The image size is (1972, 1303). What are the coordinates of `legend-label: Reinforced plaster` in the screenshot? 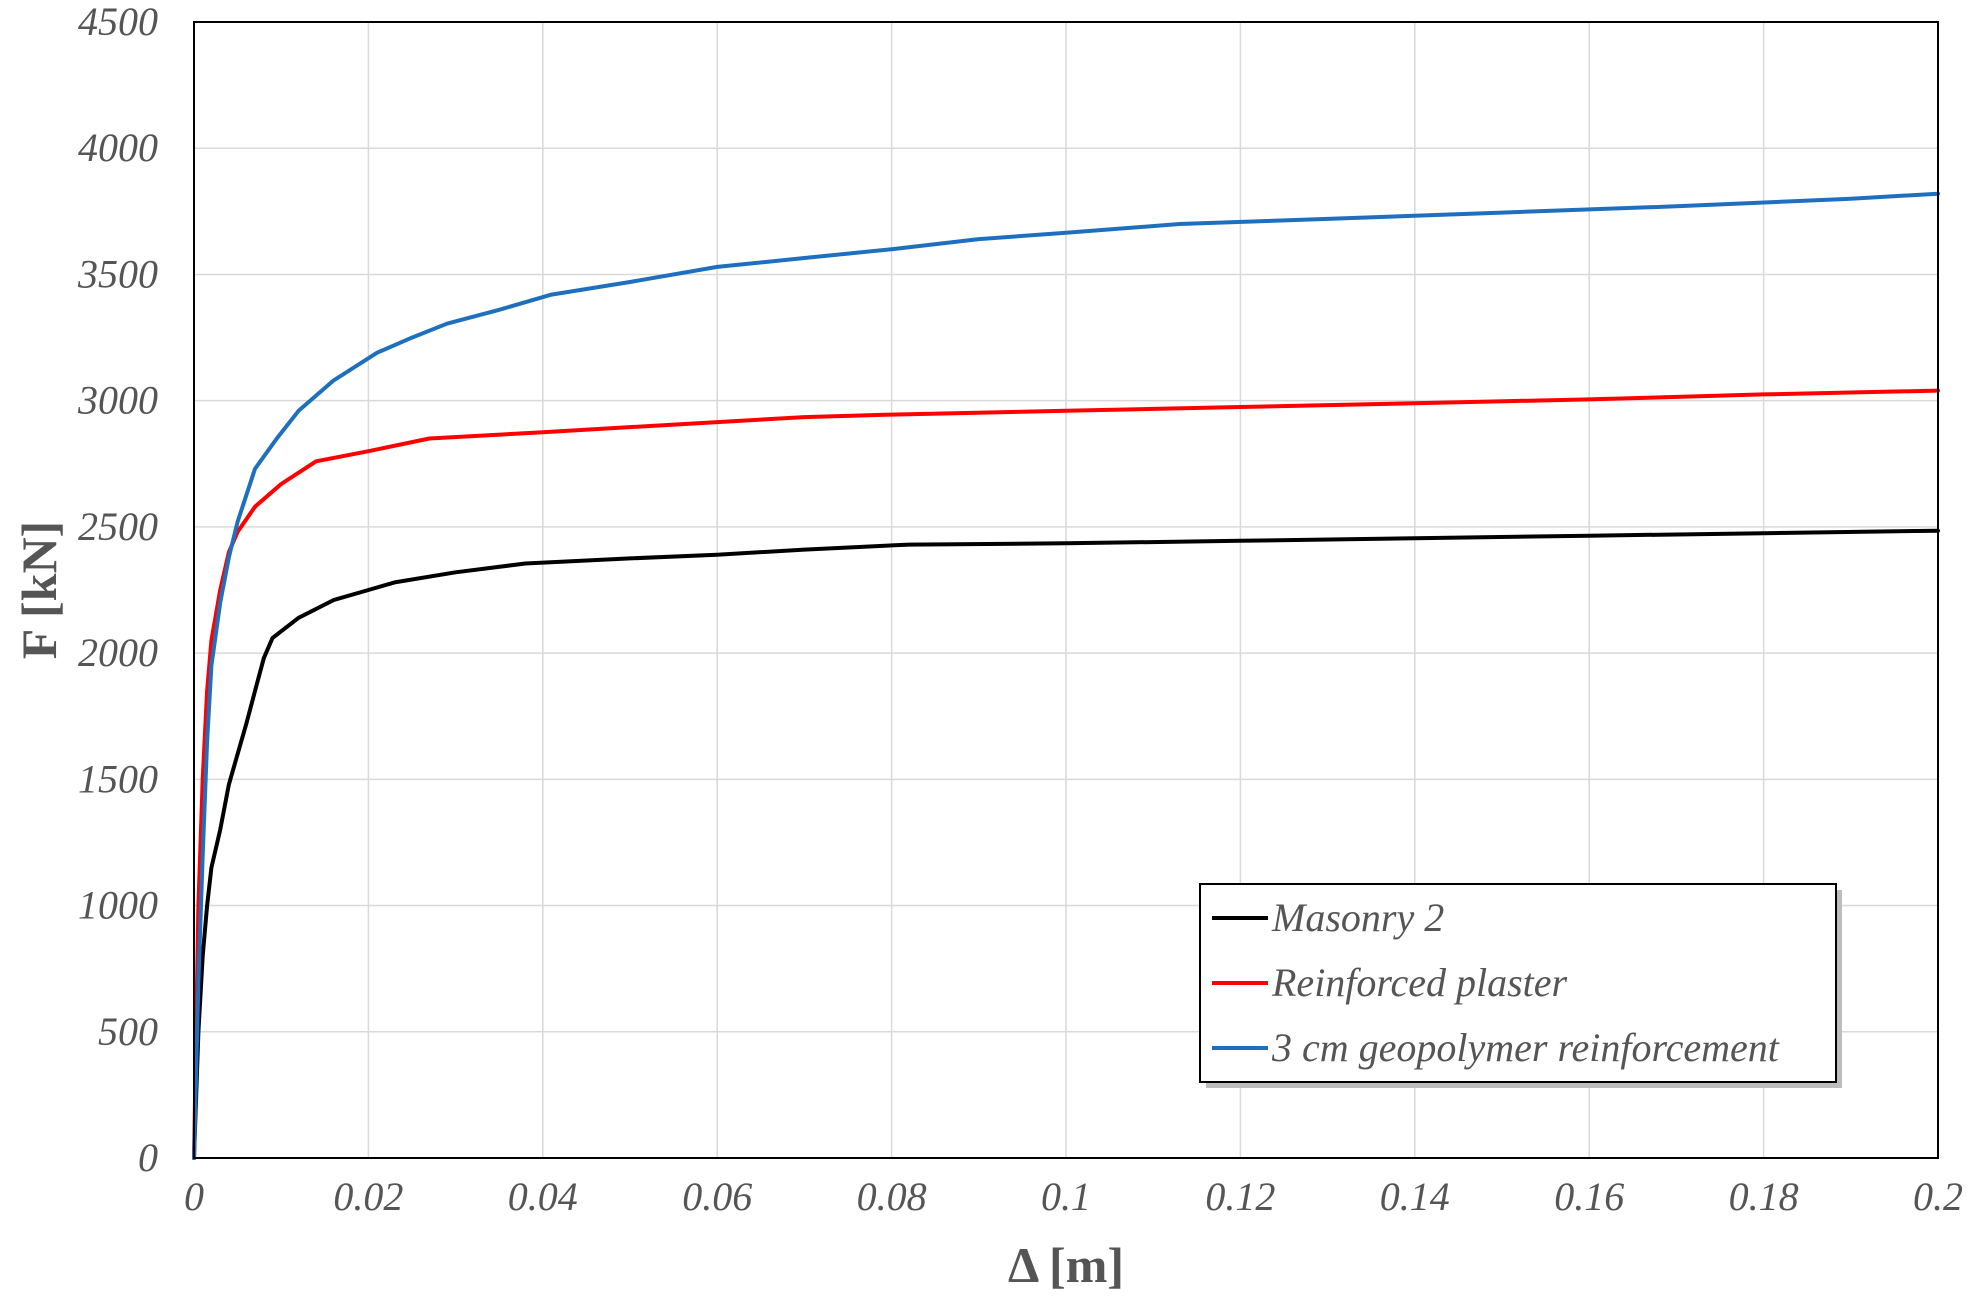 It's located at (1419, 982).